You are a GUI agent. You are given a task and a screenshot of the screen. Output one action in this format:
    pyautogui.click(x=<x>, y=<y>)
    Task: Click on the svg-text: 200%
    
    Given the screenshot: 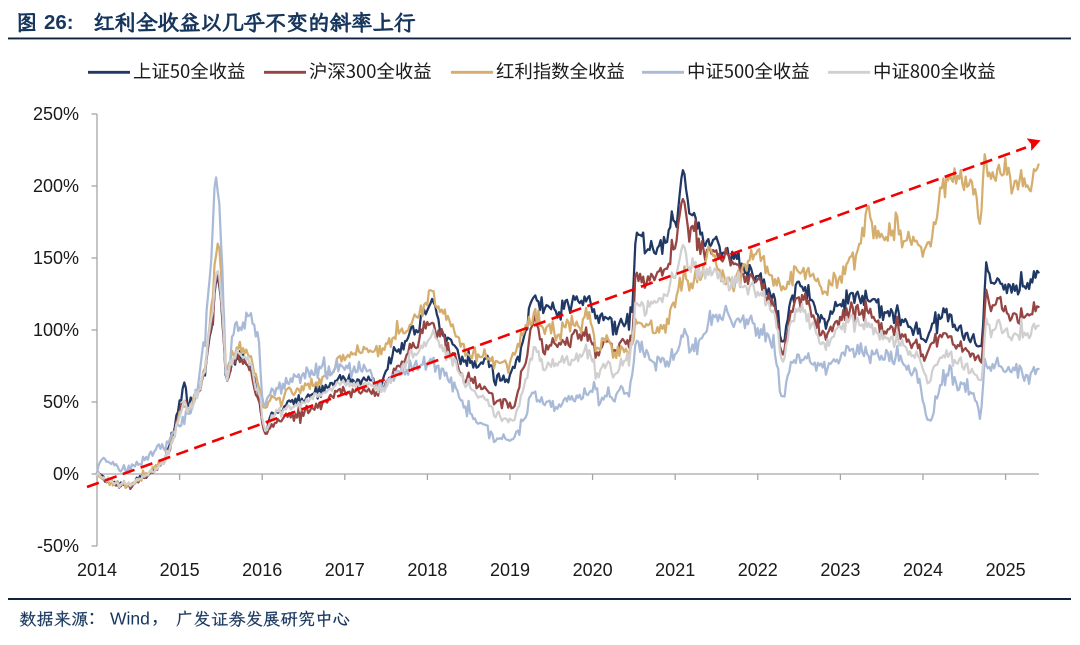 What is the action you would take?
    pyautogui.click(x=56, y=186)
    